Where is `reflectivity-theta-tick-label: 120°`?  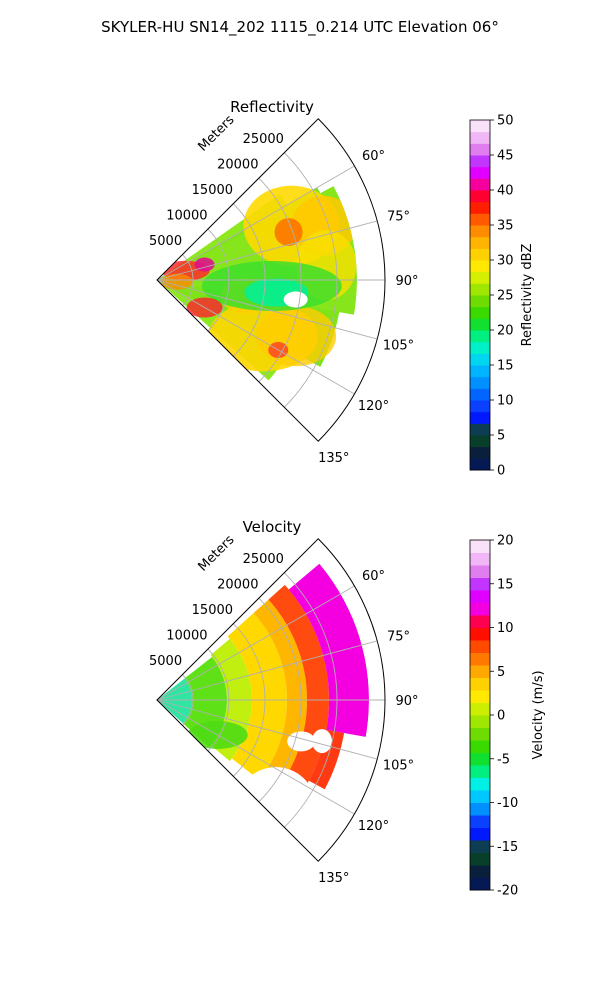 reflectivity-theta-tick-label: 120° is located at coordinates (373, 406).